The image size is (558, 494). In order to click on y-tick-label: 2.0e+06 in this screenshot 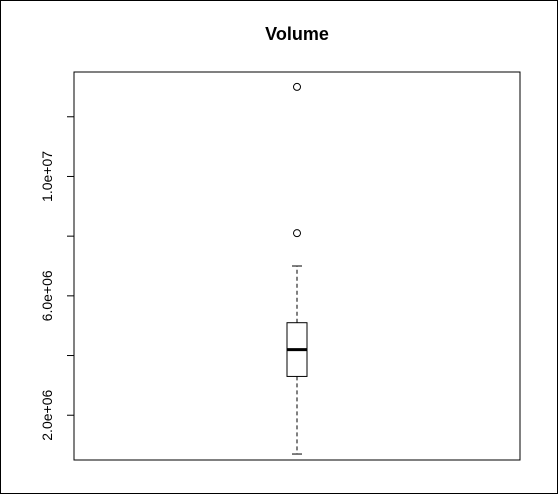, I will do `click(47, 415)`.